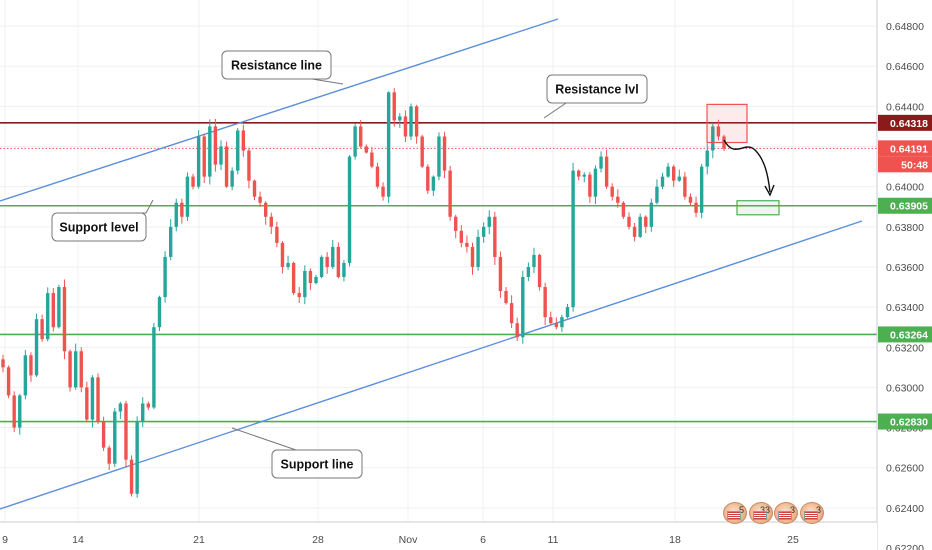  I want to click on projection-arrow-head, so click(769, 190).